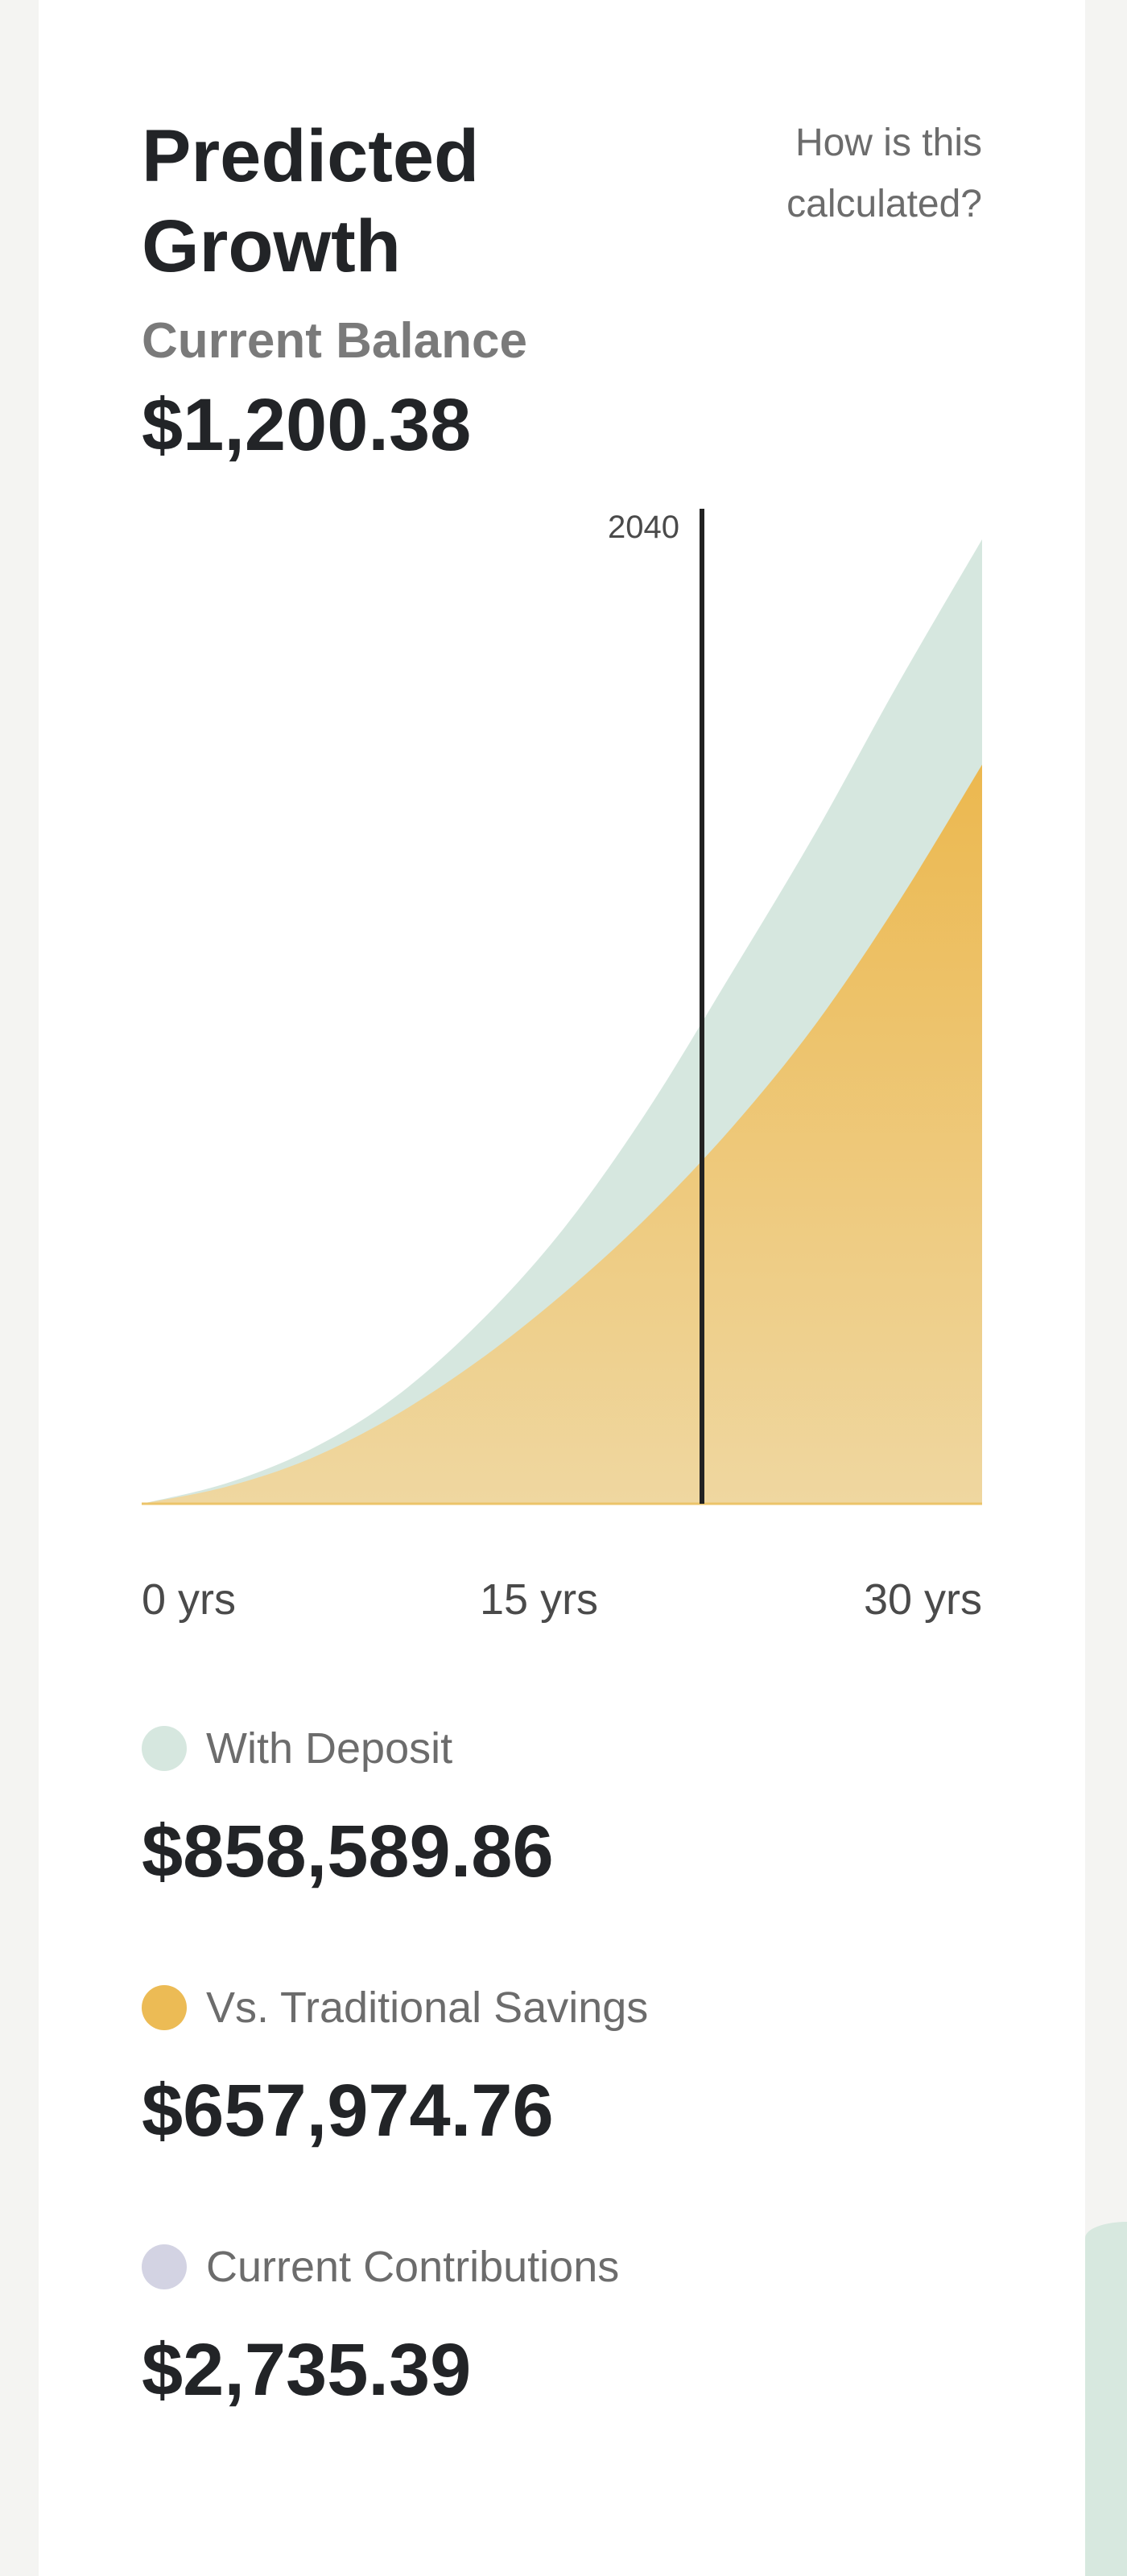  What do you see at coordinates (884, 173) in the screenshot?
I see `how-calculated-link: How is this calculated?` at bounding box center [884, 173].